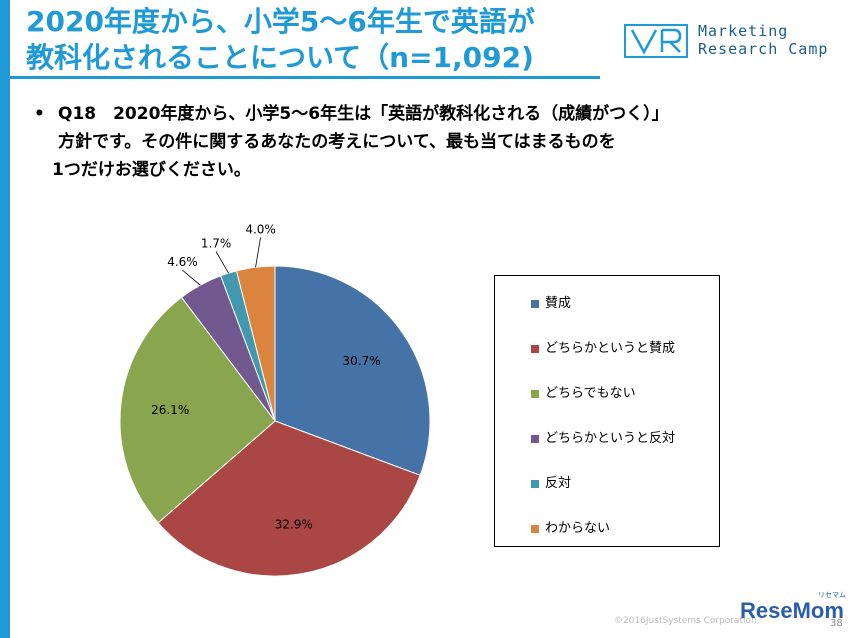 This screenshot has height=638, width=851. Describe the element at coordinates (260, 229) in the screenshot. I see `slice-label-6: 4.0%` at that location.